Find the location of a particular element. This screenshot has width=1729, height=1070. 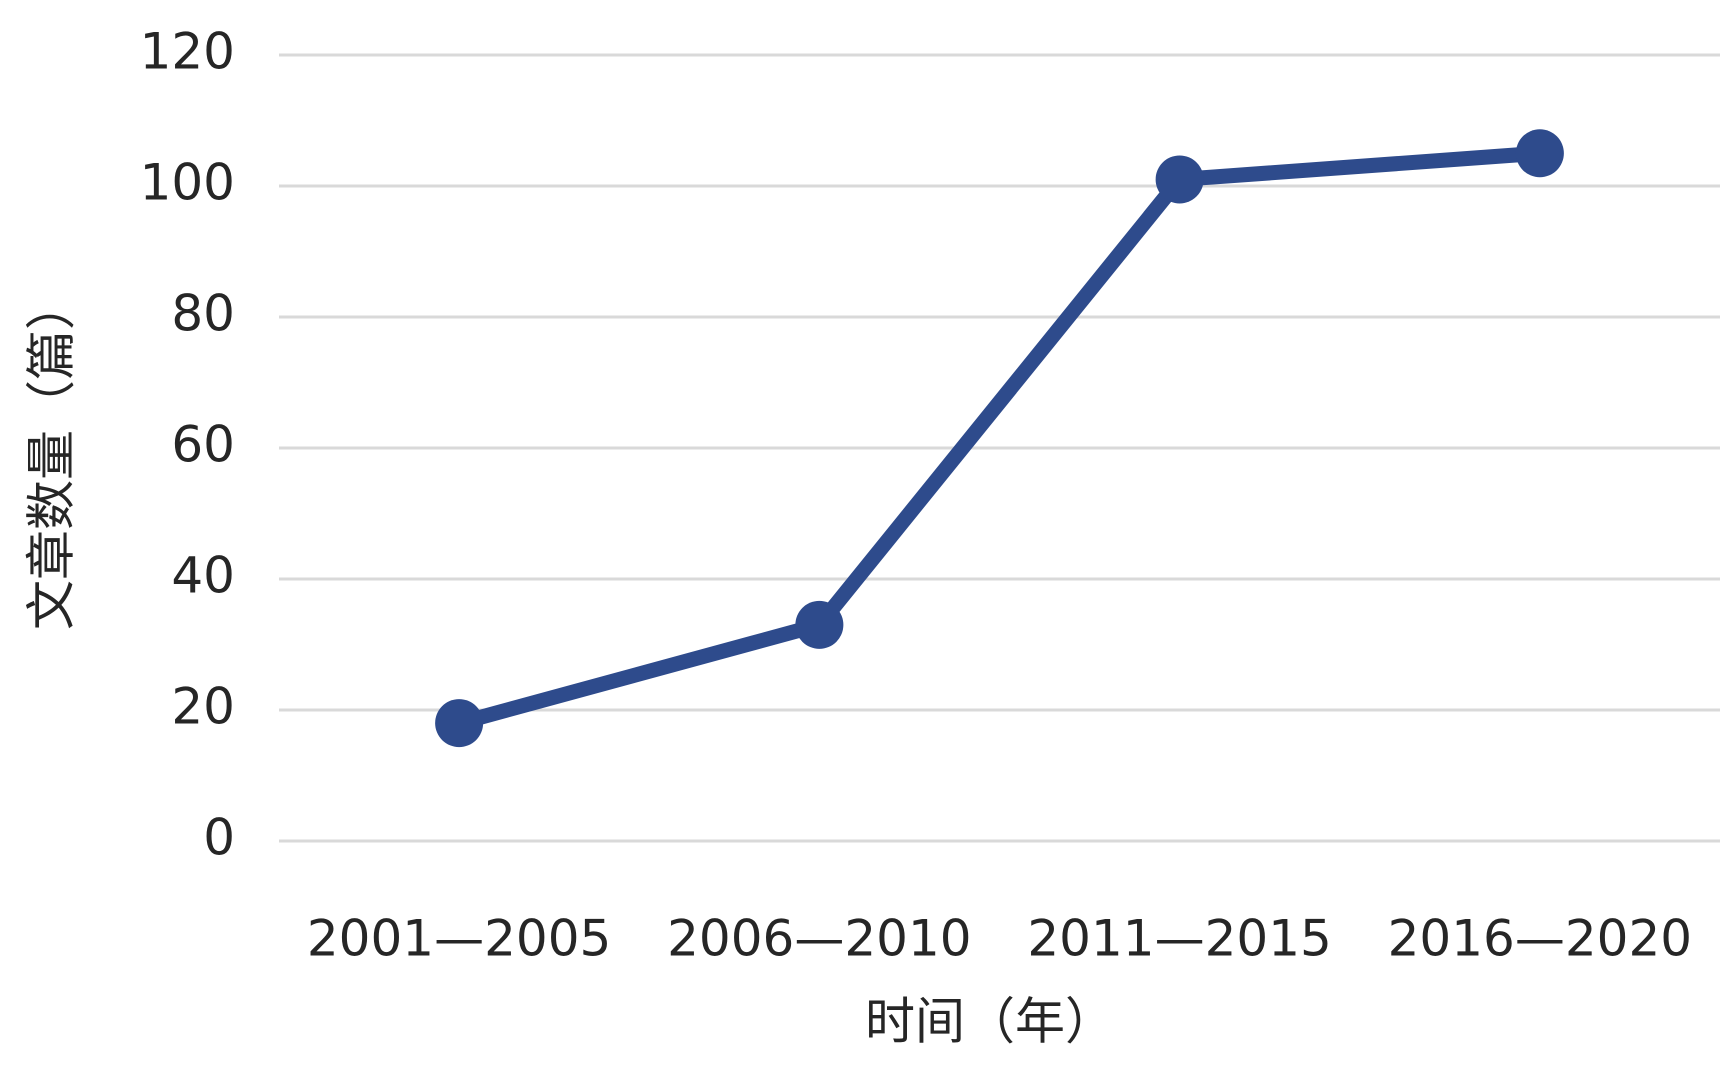

x-tick-label: 2001—2005 is located at coordinates (459, 939).